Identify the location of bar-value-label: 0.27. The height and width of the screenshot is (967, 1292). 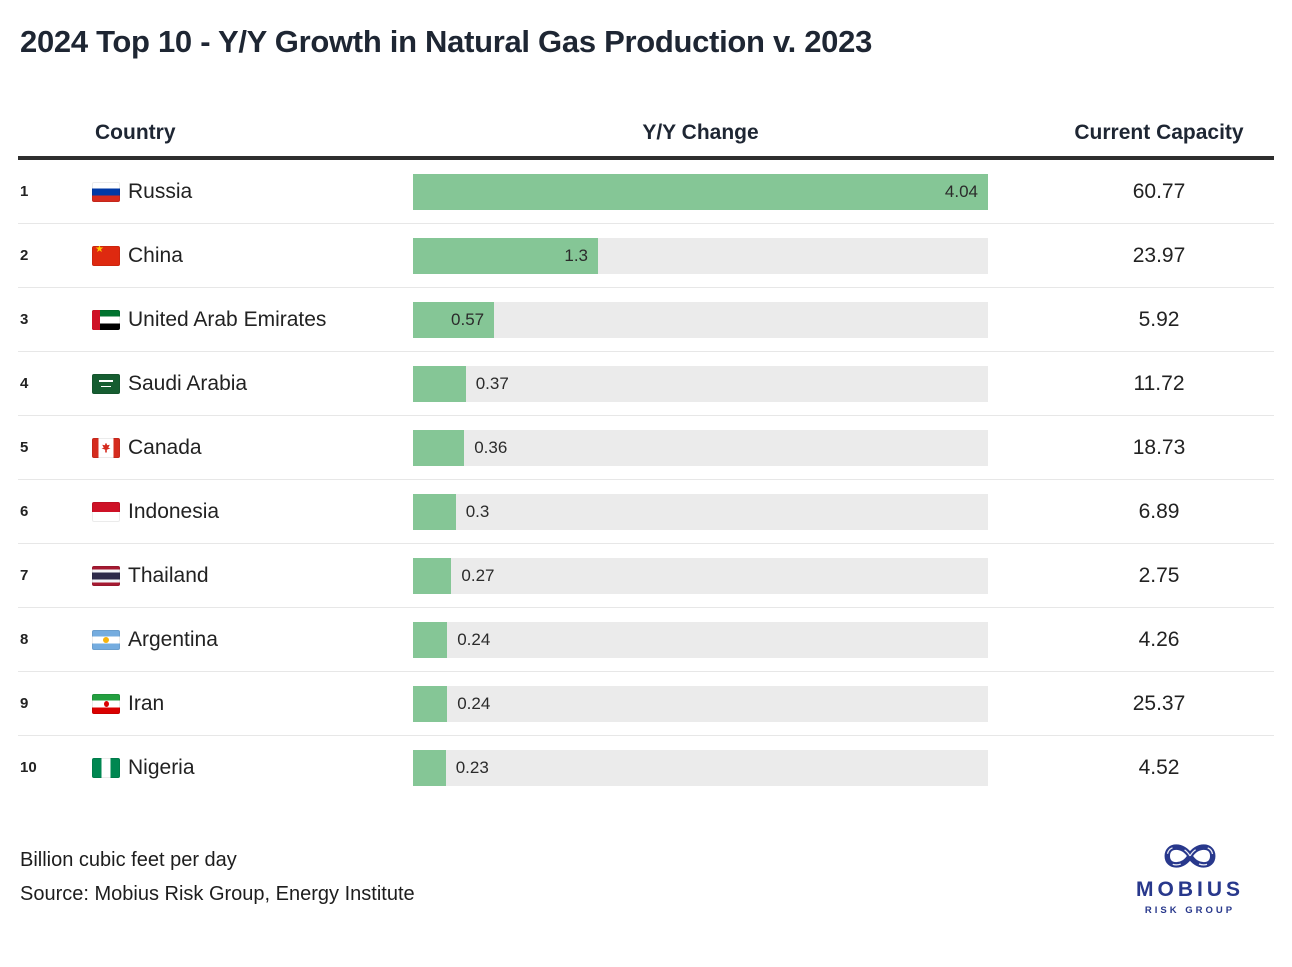
(478, 575).